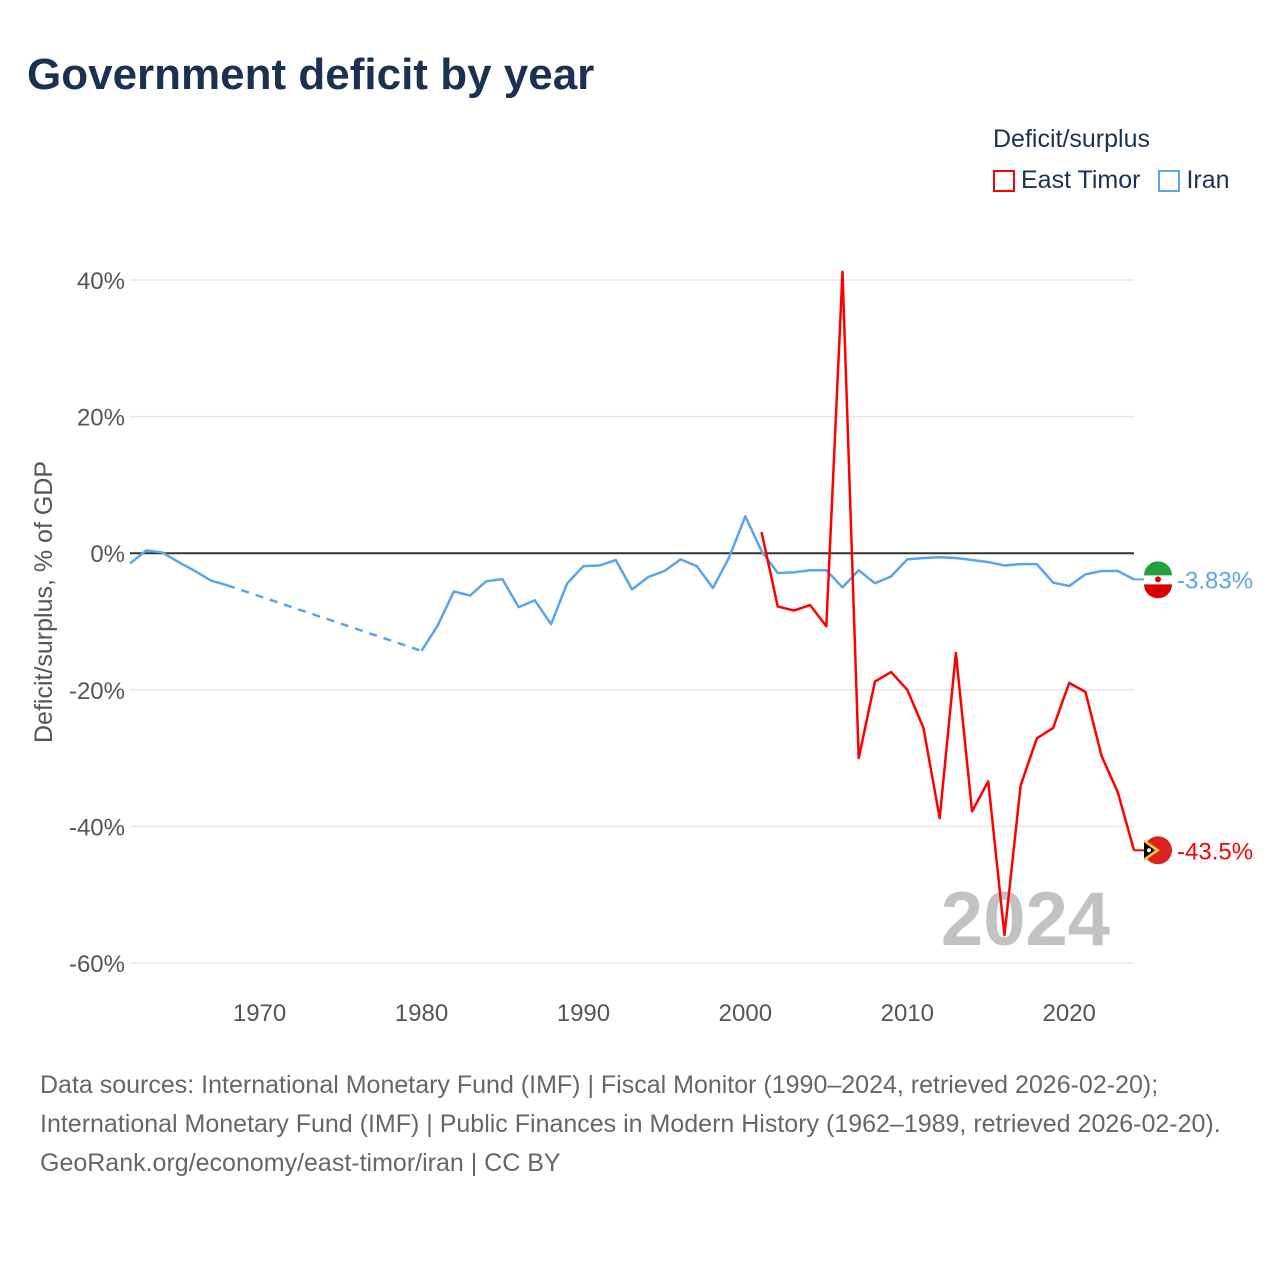 The width and height of the screenshot is (1280, 1280). I want to click on end-value-label-east-timor: -43.5%, so click(1215, 851).